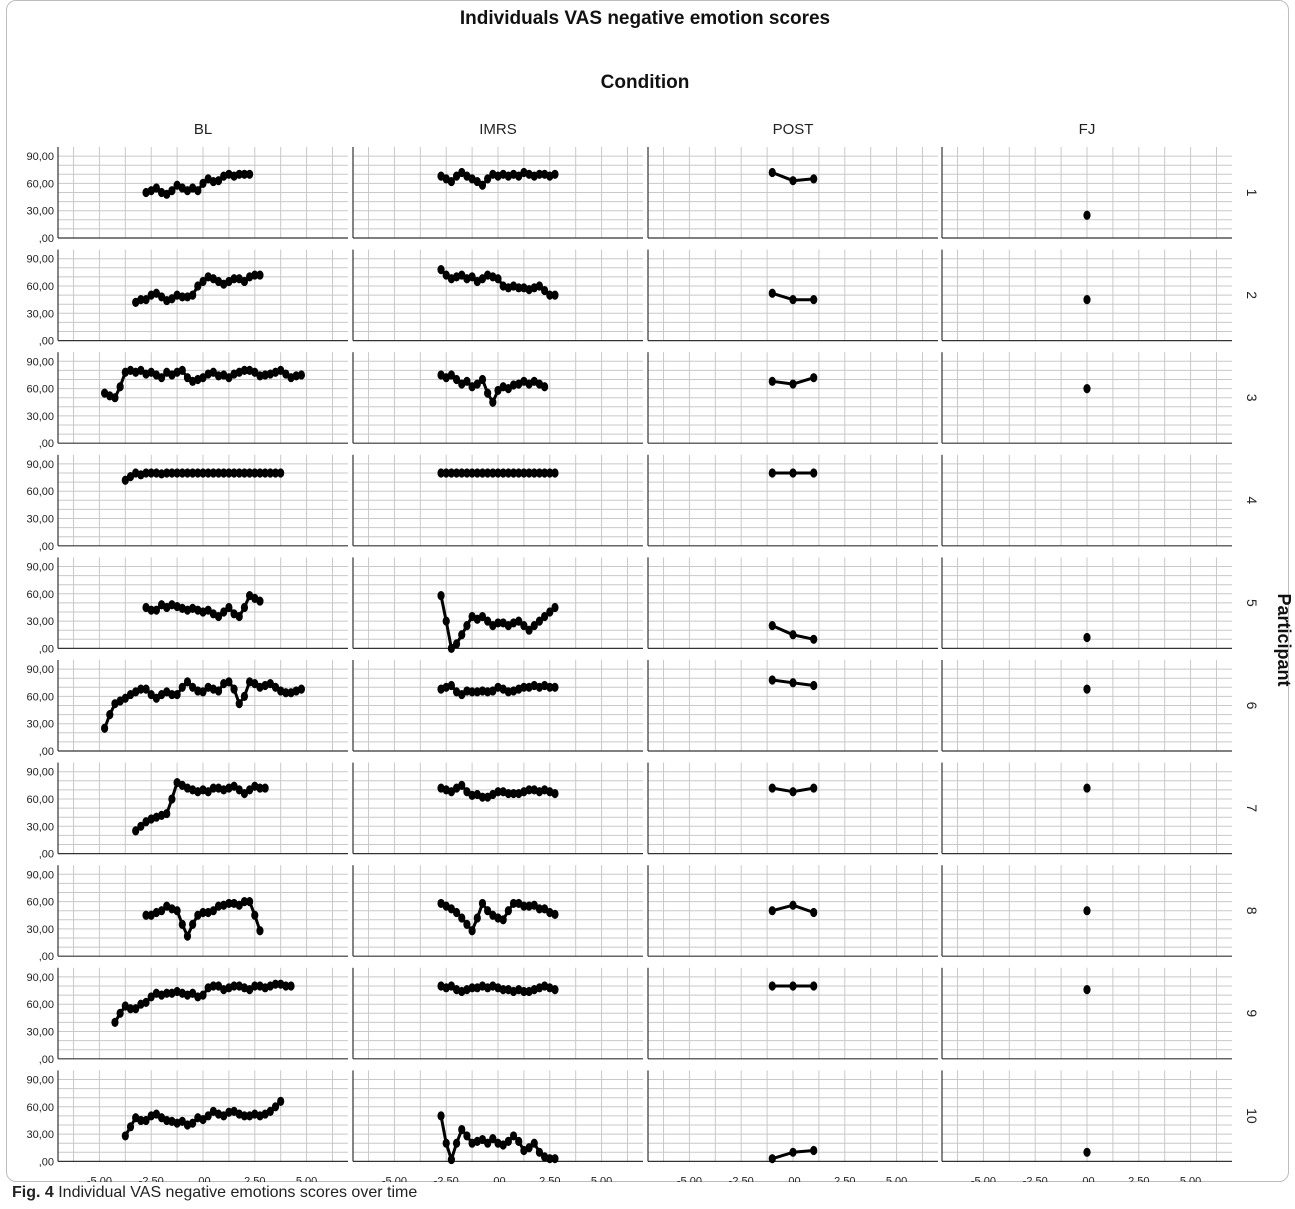 This screenshot has height=1209, width=1295. What do you see at coordinates (772, 626) in the screenshot?
I see `data-point-p5-POST` at bounding box center [772, 626].